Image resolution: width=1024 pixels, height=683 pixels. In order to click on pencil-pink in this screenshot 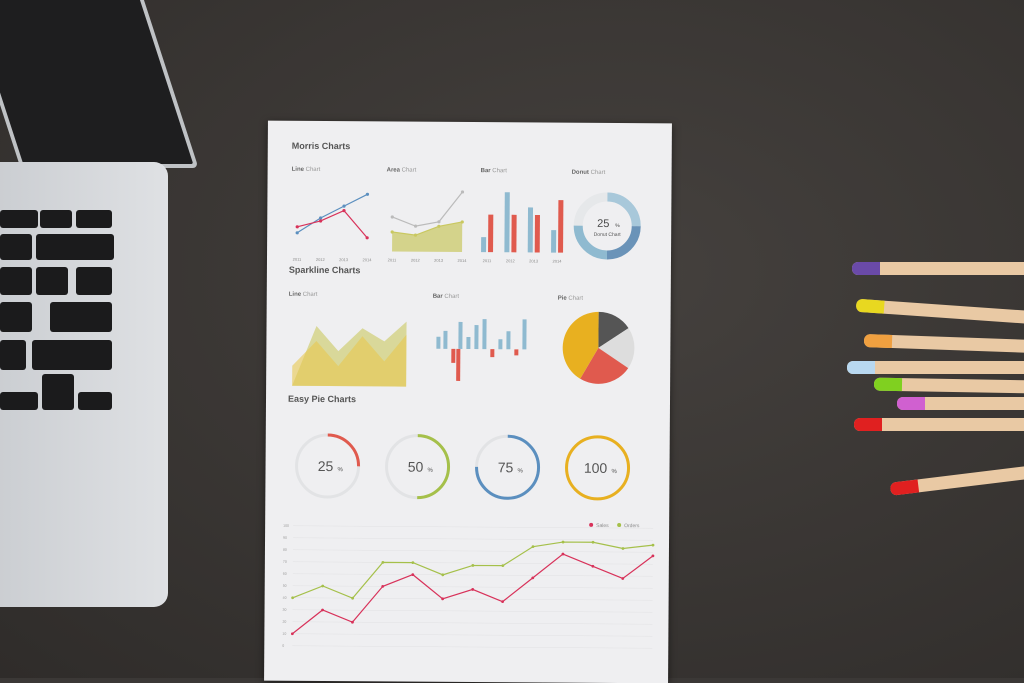, I will do `click(960, 403)`.